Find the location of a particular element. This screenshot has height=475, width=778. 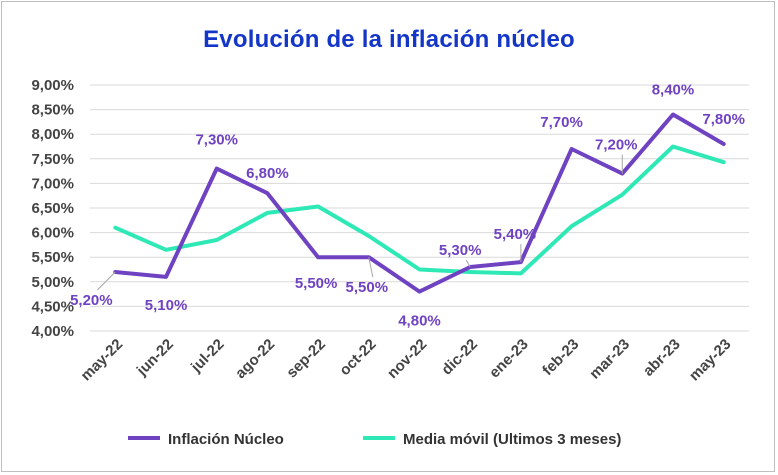

x-tick-label: may-23 is located at coordinates (710, 360).